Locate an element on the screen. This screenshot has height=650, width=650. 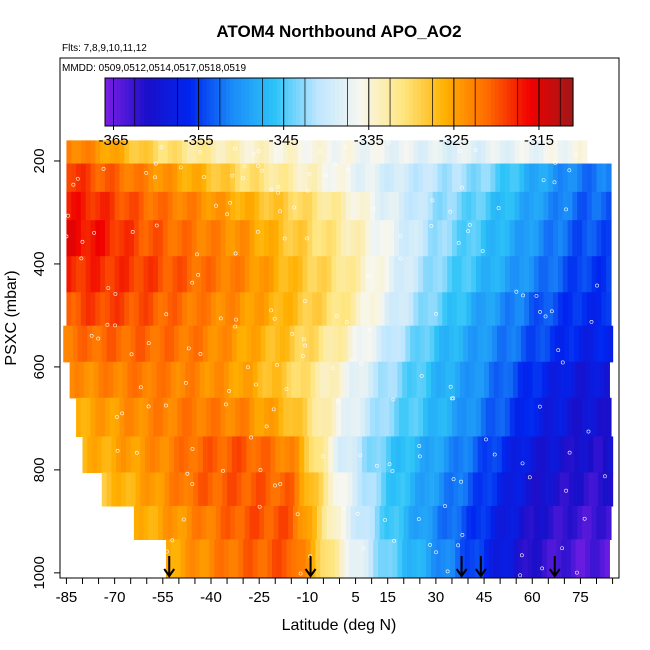
colorbar-frame is located at coordinates (339, 102).